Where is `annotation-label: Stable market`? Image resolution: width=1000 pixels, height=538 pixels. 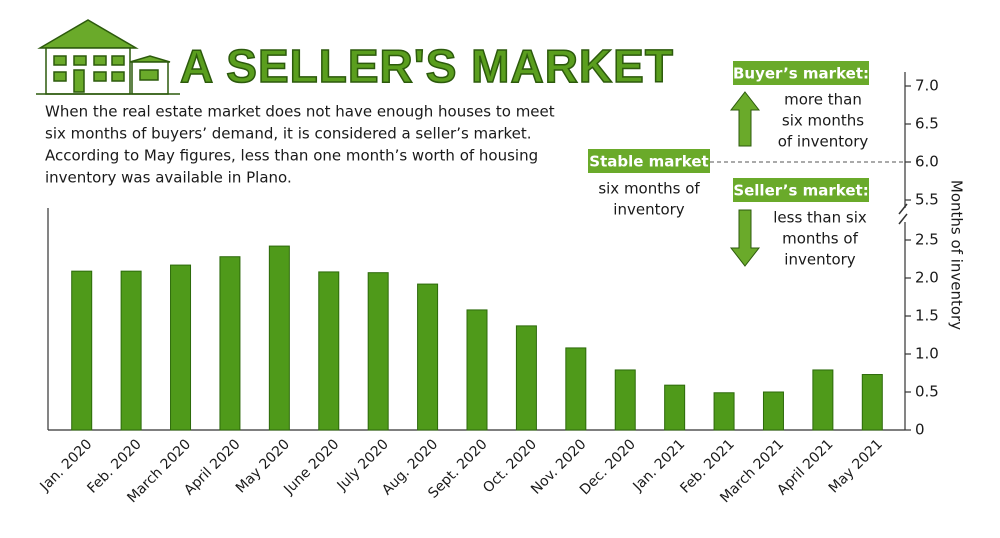 annotation-label: Stable market is located at coordinates (648, 162).